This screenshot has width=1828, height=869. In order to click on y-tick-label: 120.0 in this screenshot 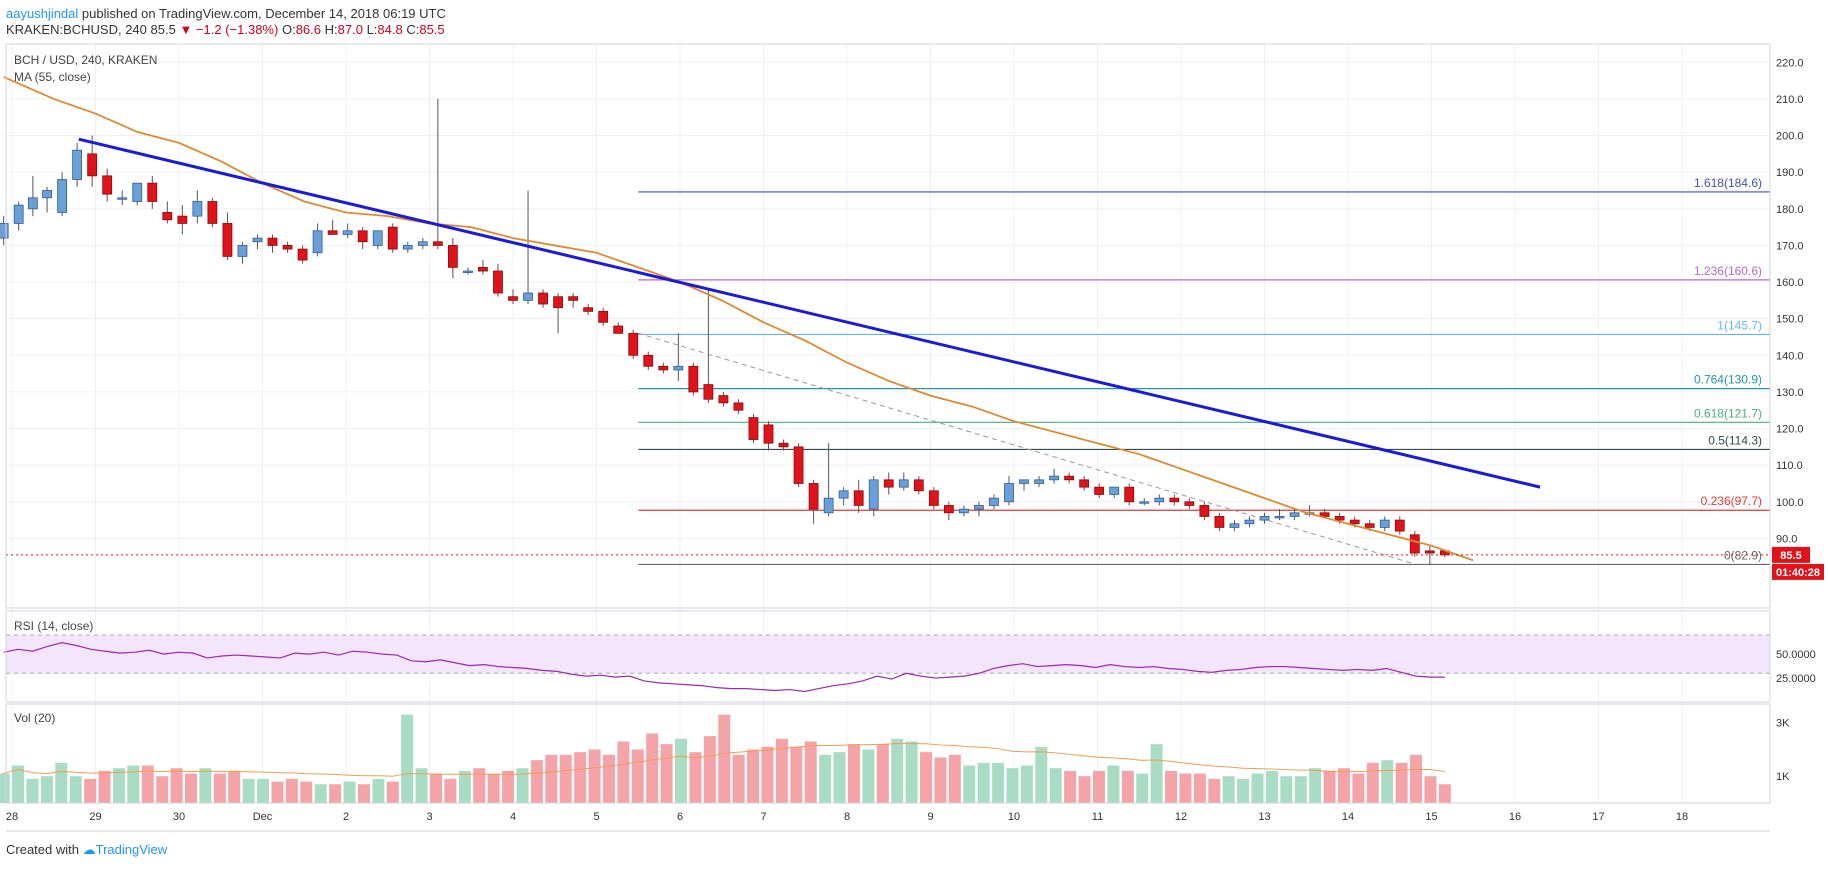, I will do `click(1790, 430)`.